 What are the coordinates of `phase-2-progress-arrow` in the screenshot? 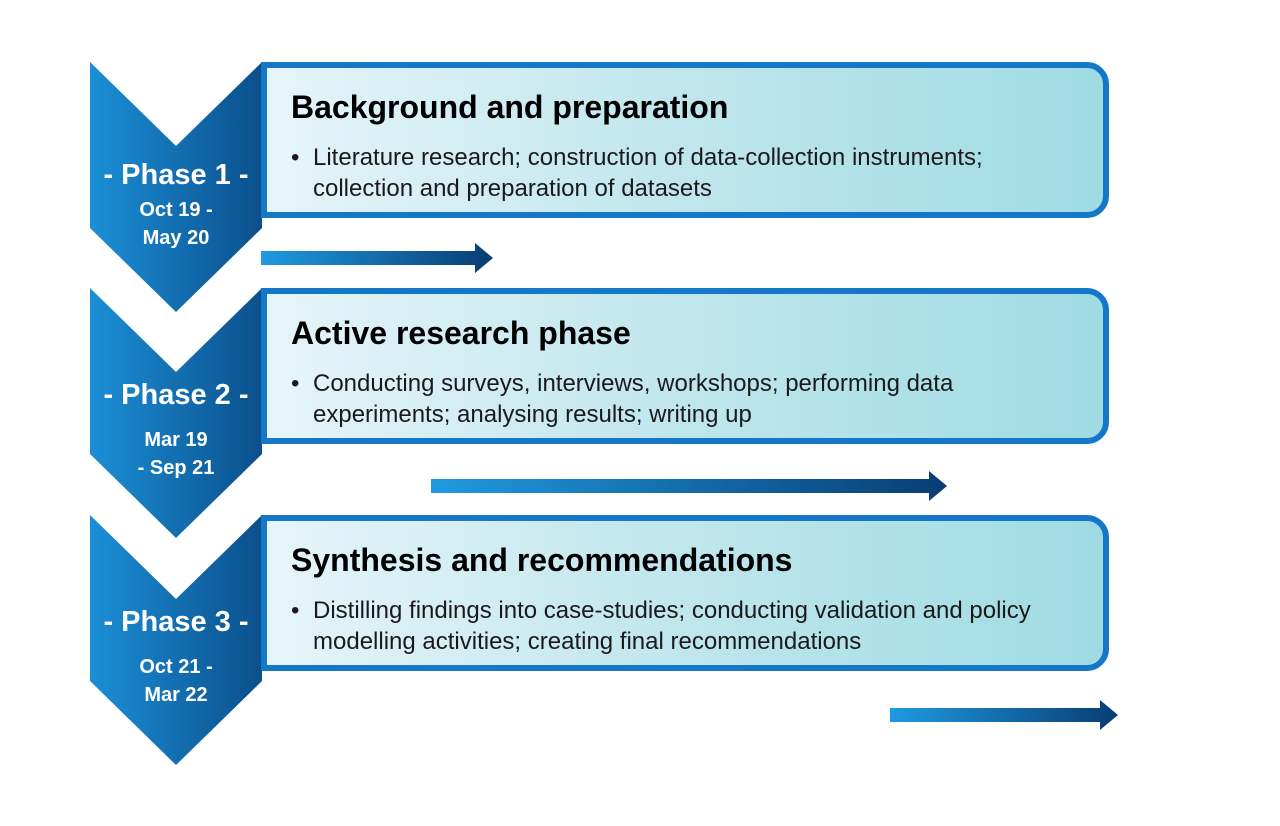 It's located at (689, 486).